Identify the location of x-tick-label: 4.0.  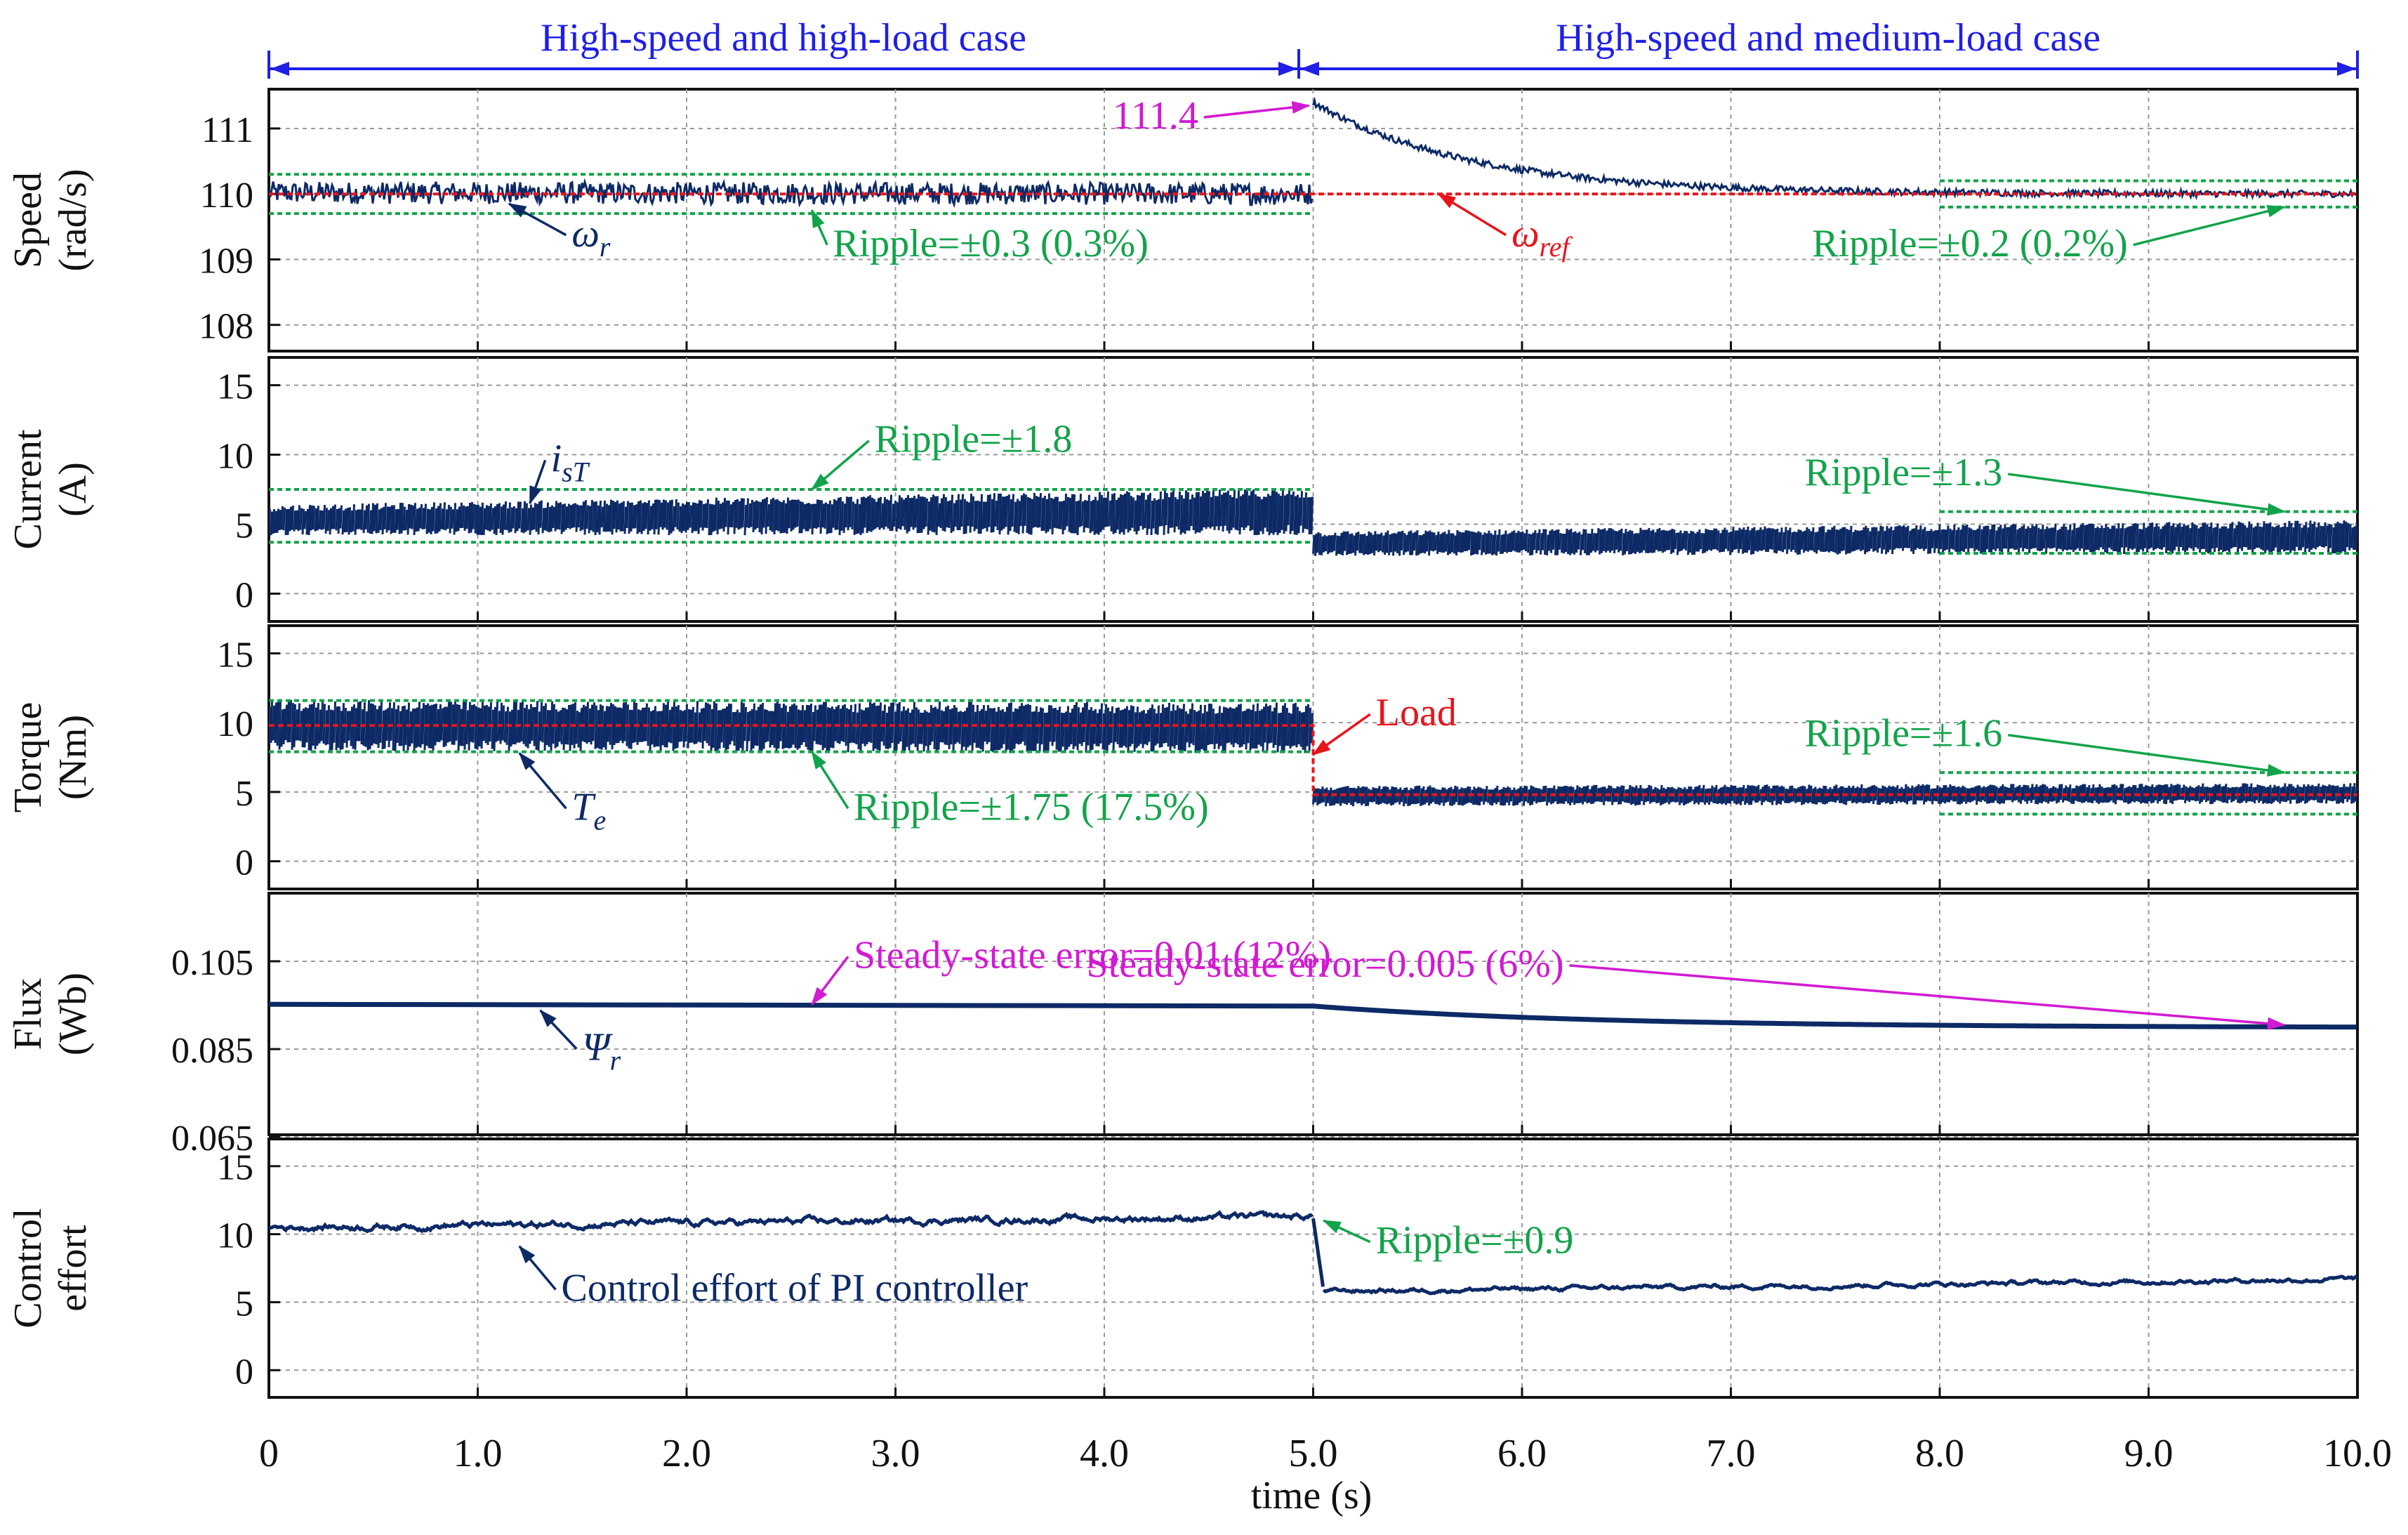
(1104, 1453).